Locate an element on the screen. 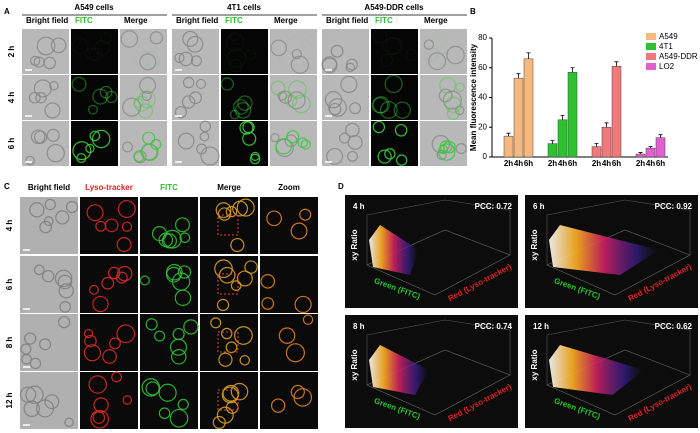 The height and width of the screenshot is (433, 700). column-header: Lyso-tracker is located at coordinates (109, 187).